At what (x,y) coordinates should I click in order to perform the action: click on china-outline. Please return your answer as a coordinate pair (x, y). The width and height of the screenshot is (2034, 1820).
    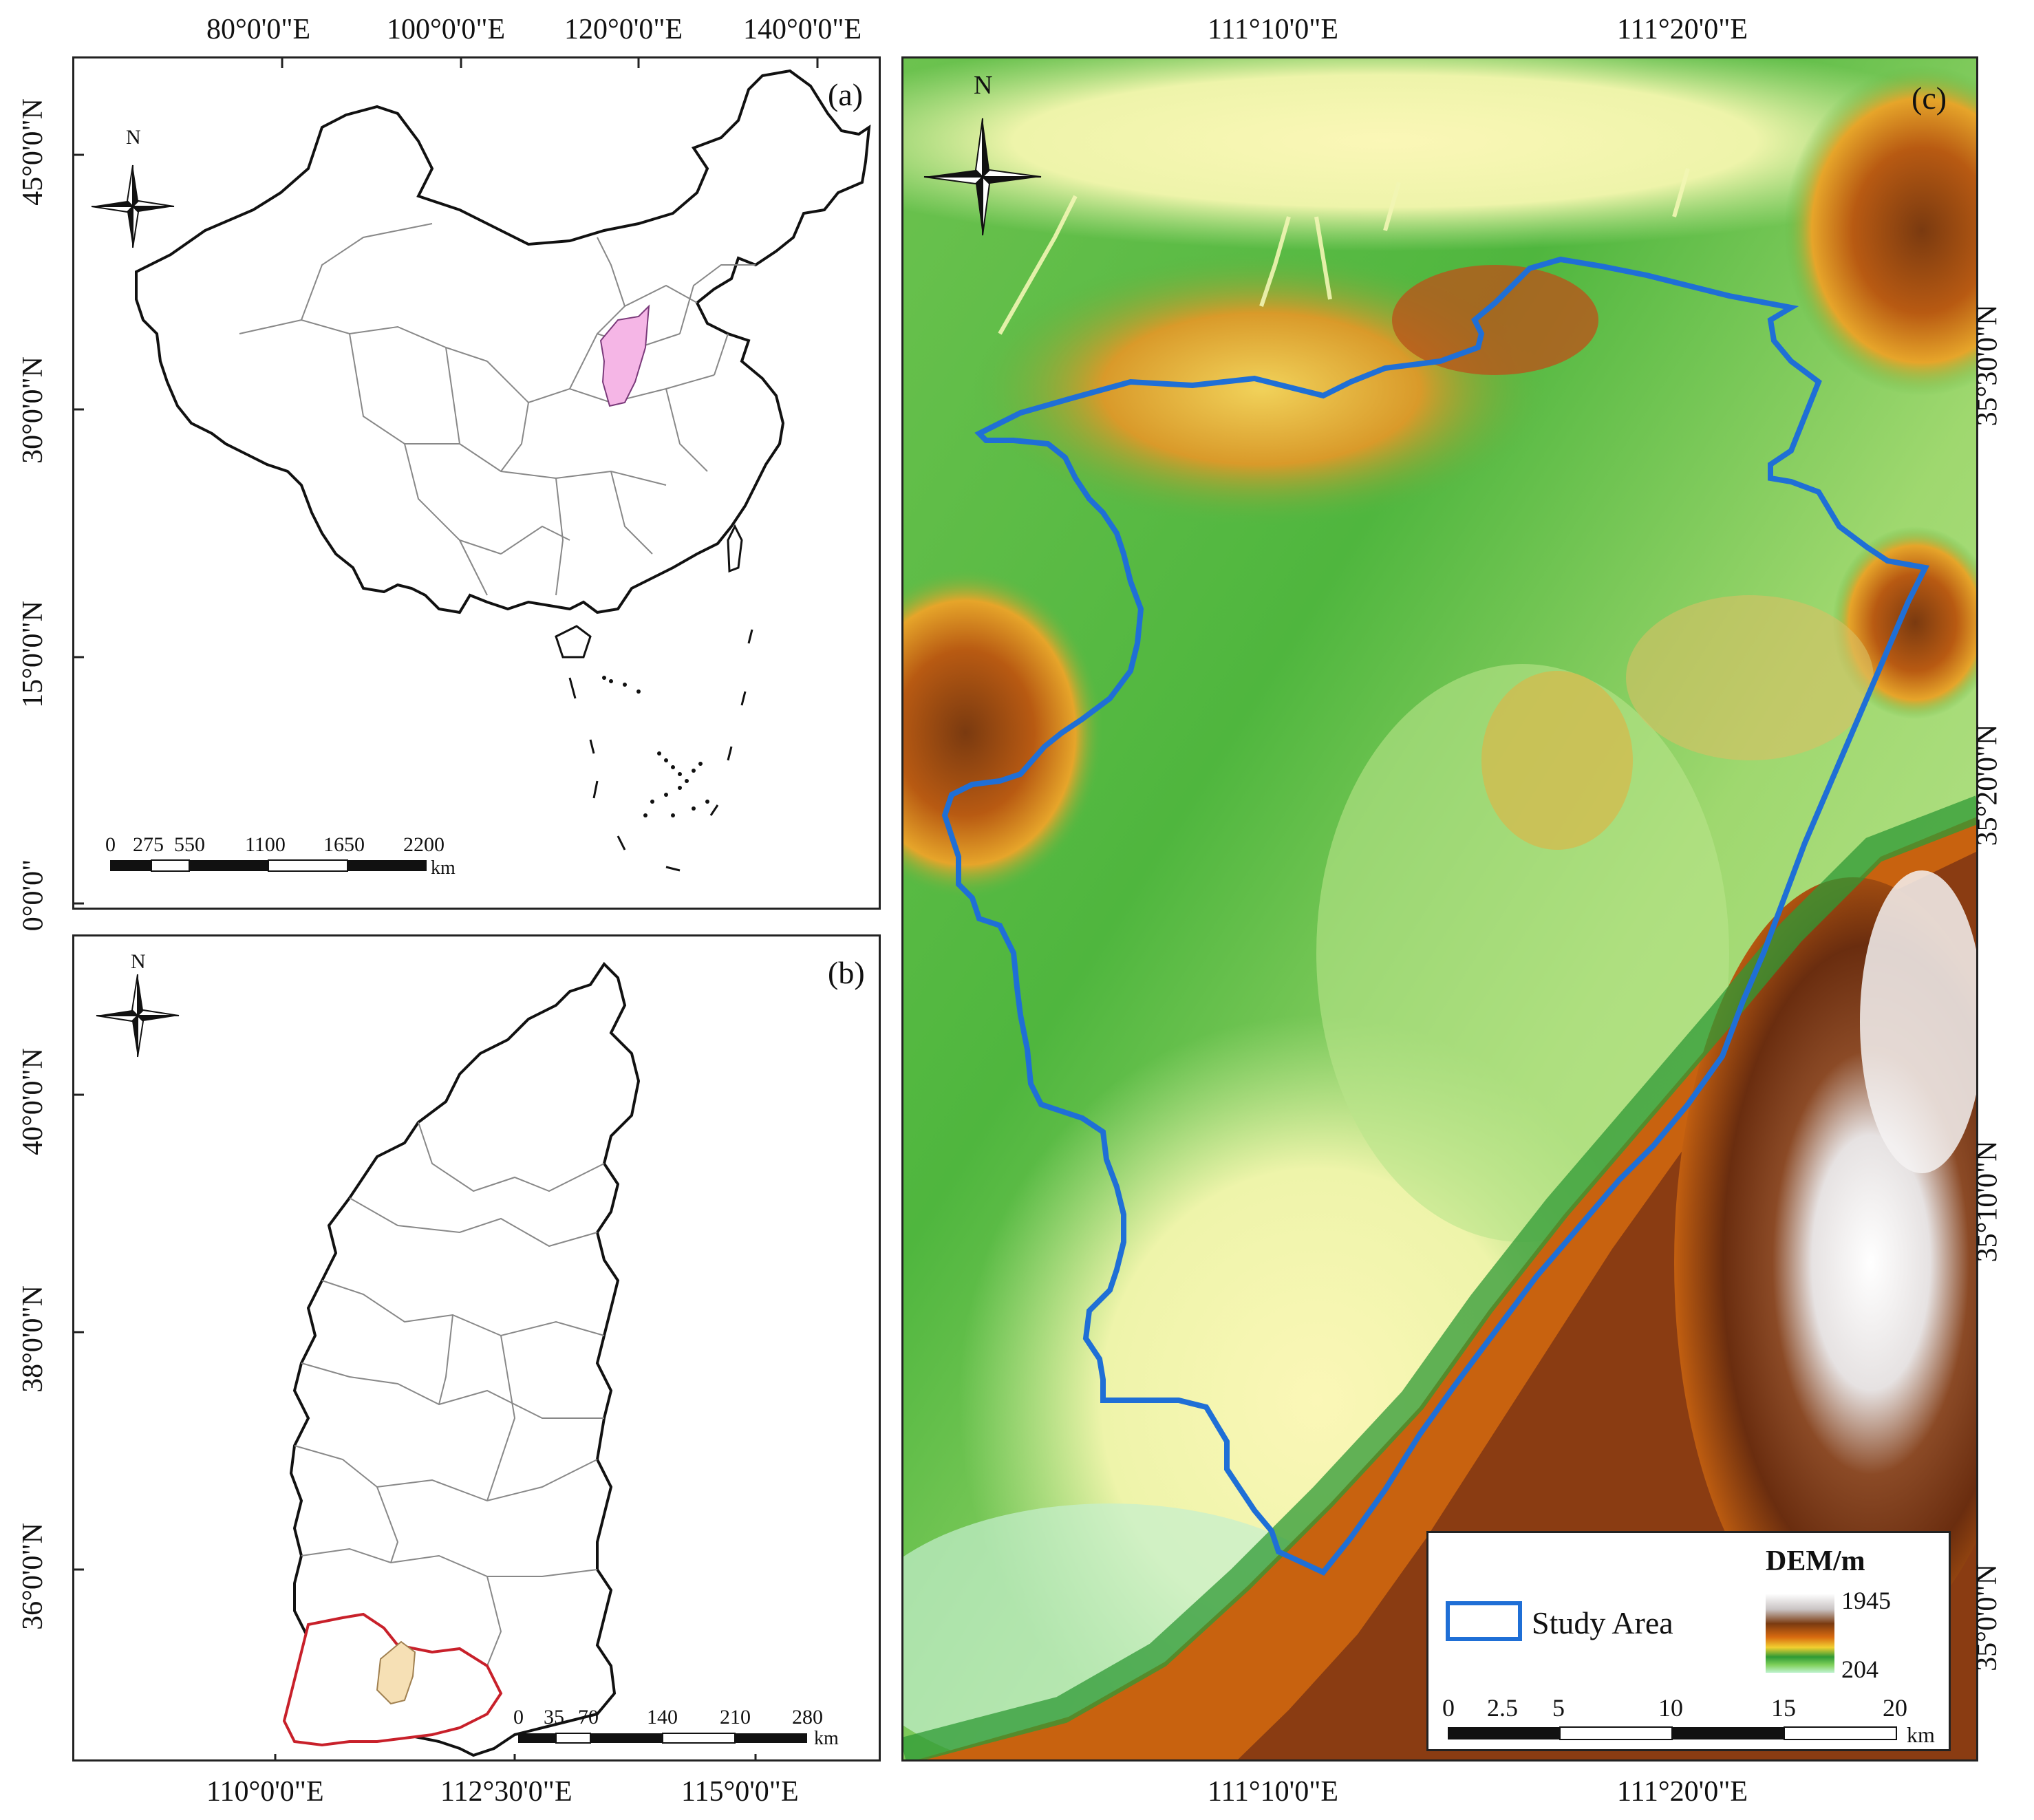
    Looking at the image, I should click on (503, 341).